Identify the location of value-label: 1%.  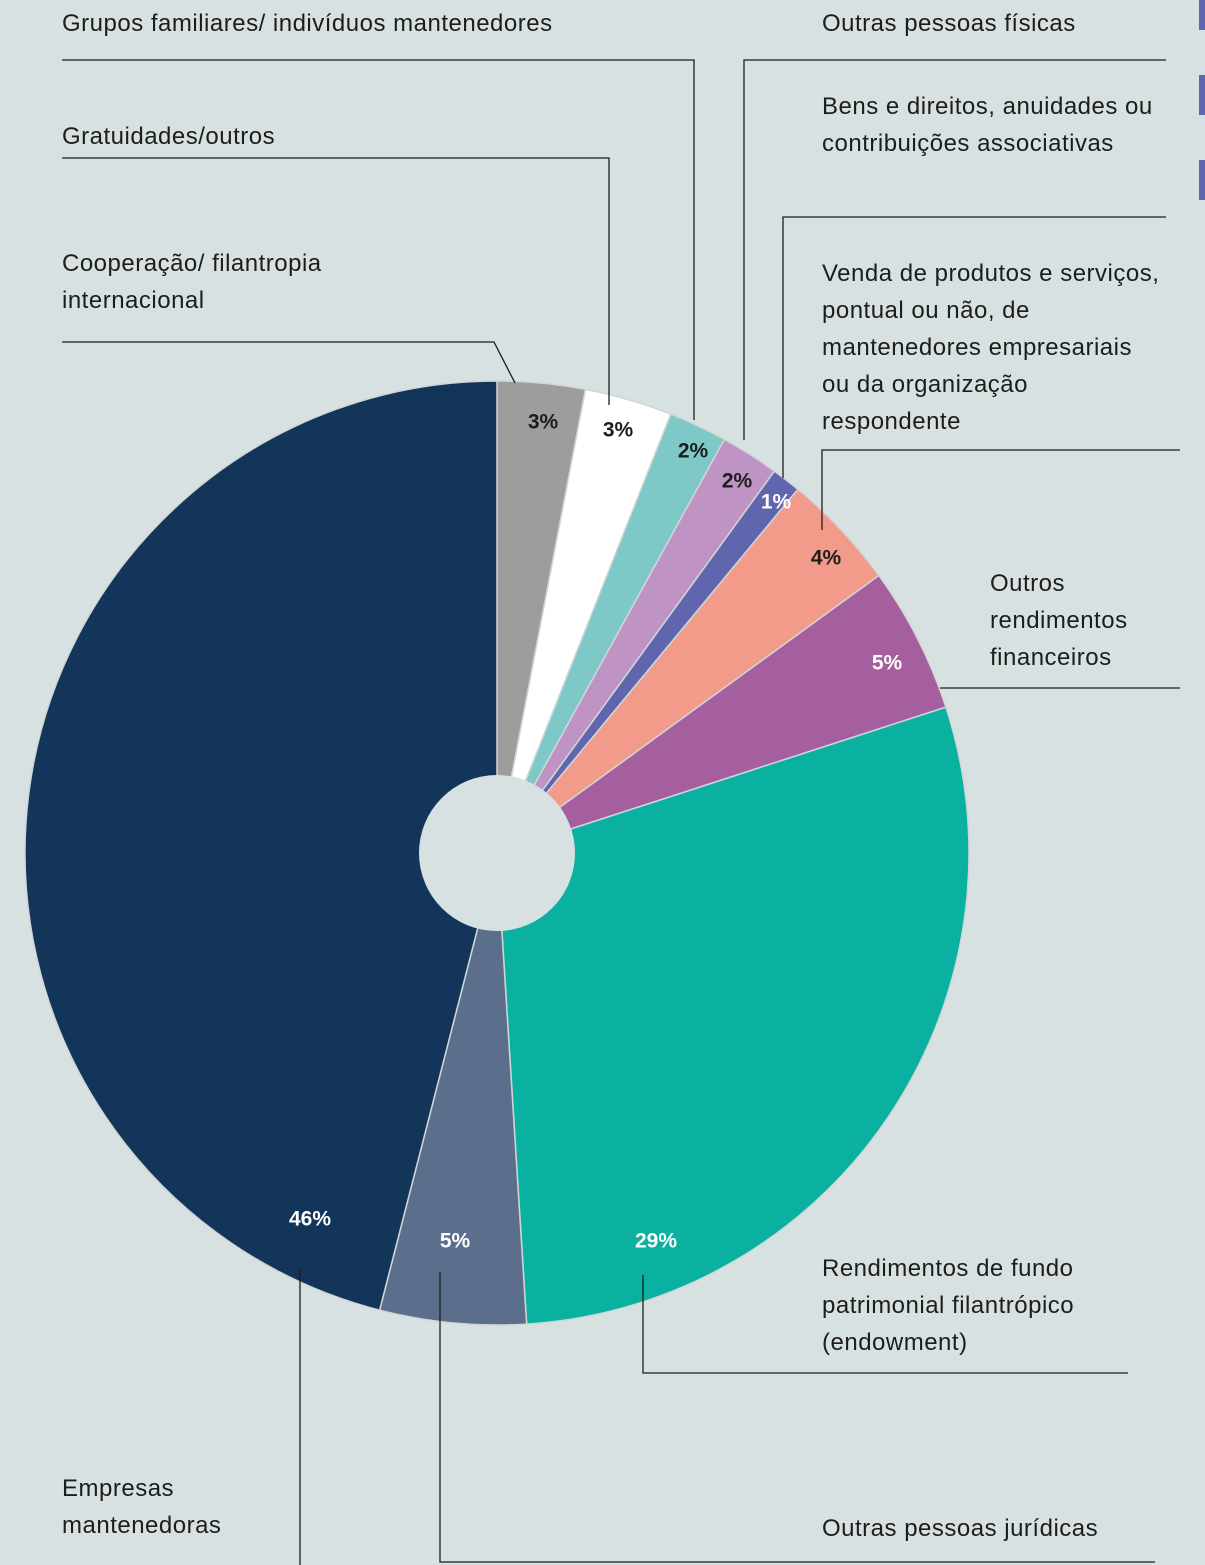
(776, 502).